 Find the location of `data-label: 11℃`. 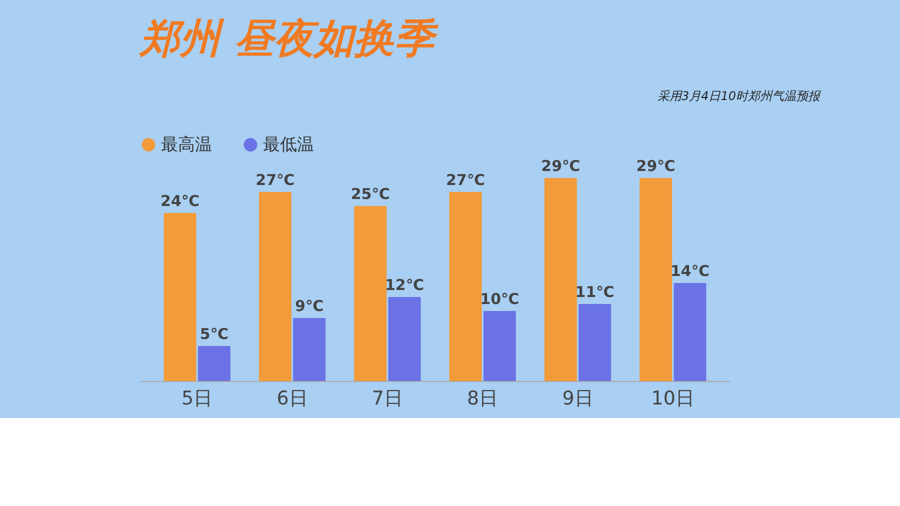

data-label: 11℃ is located at coordinates (594, 292).